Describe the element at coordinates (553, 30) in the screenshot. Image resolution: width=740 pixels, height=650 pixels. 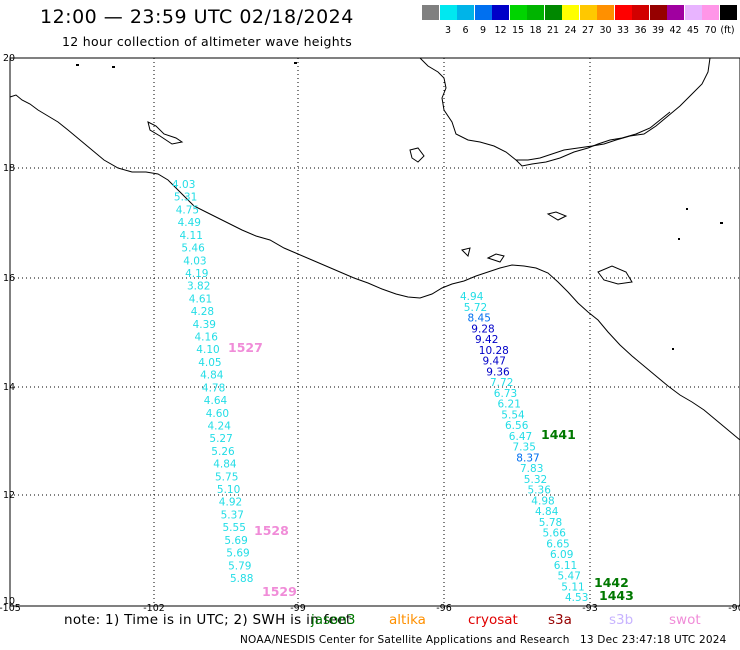
I see `legend-label: 21` at that location.